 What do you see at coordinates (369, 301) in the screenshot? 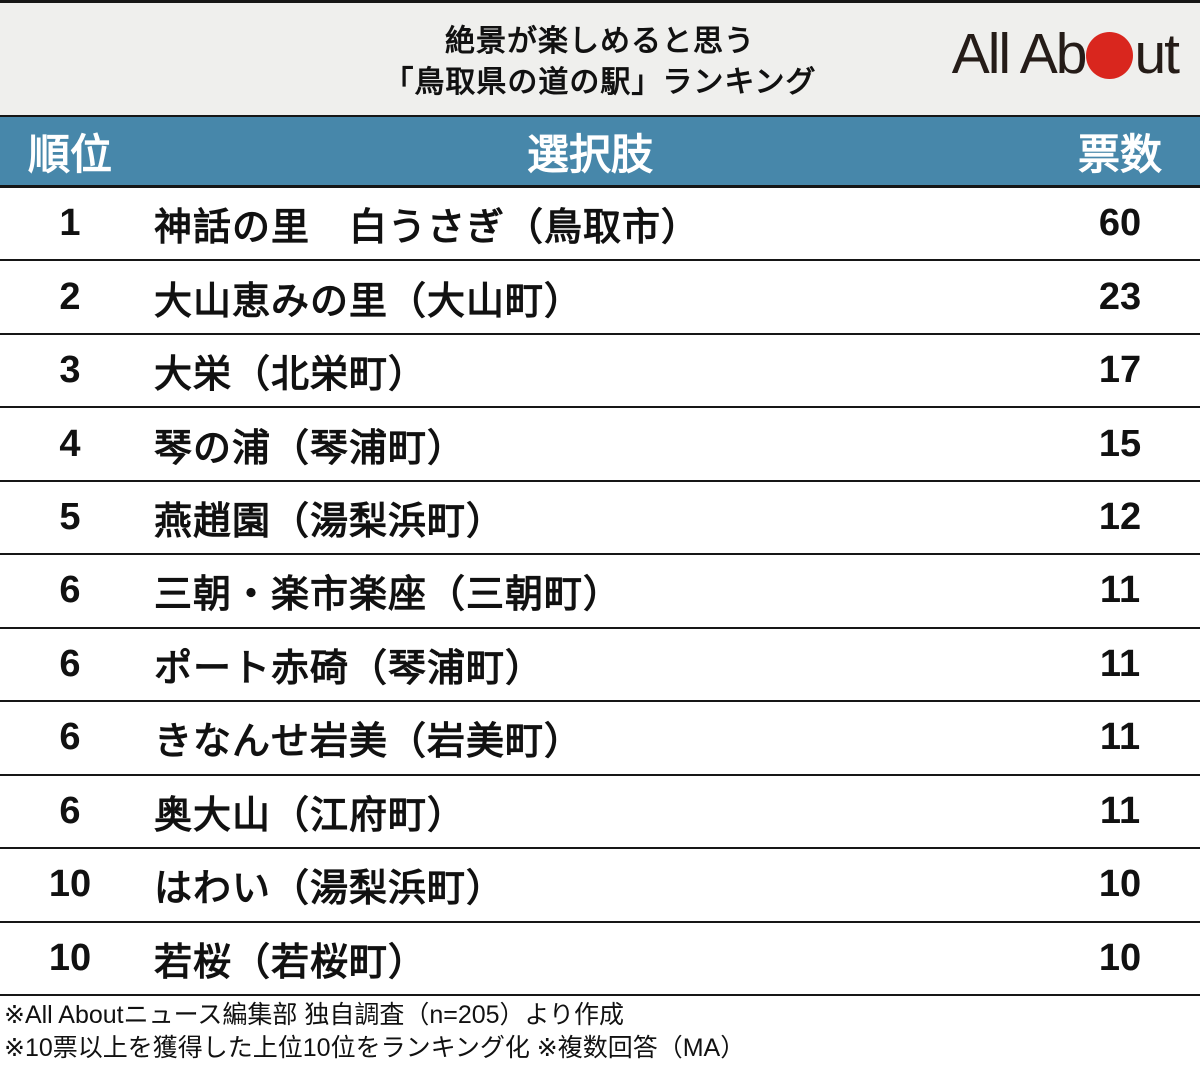
I see `choice-cell: 大山恵みの里（大山町）` at bounding box center [369, 301].